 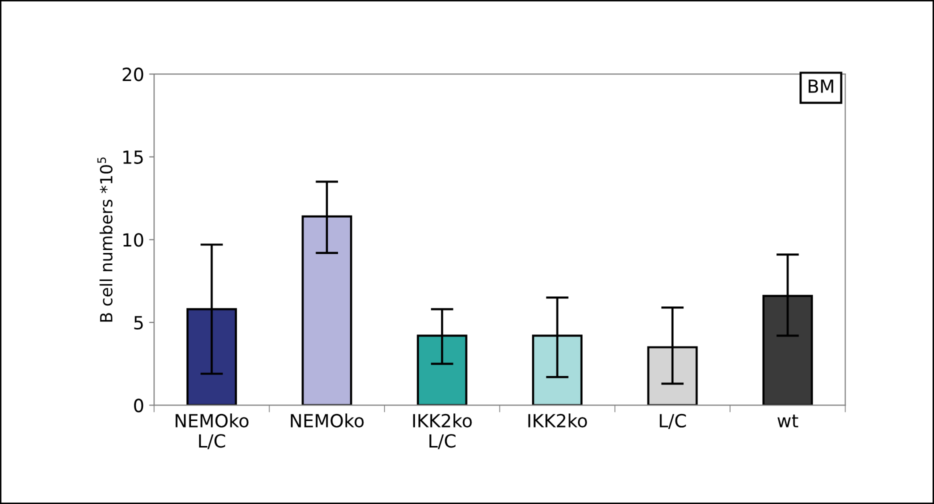 What do you see at coordinates (133, 240) in the screenshot?
I see `y-tick-label: 10` at bounding box center [133, 240].